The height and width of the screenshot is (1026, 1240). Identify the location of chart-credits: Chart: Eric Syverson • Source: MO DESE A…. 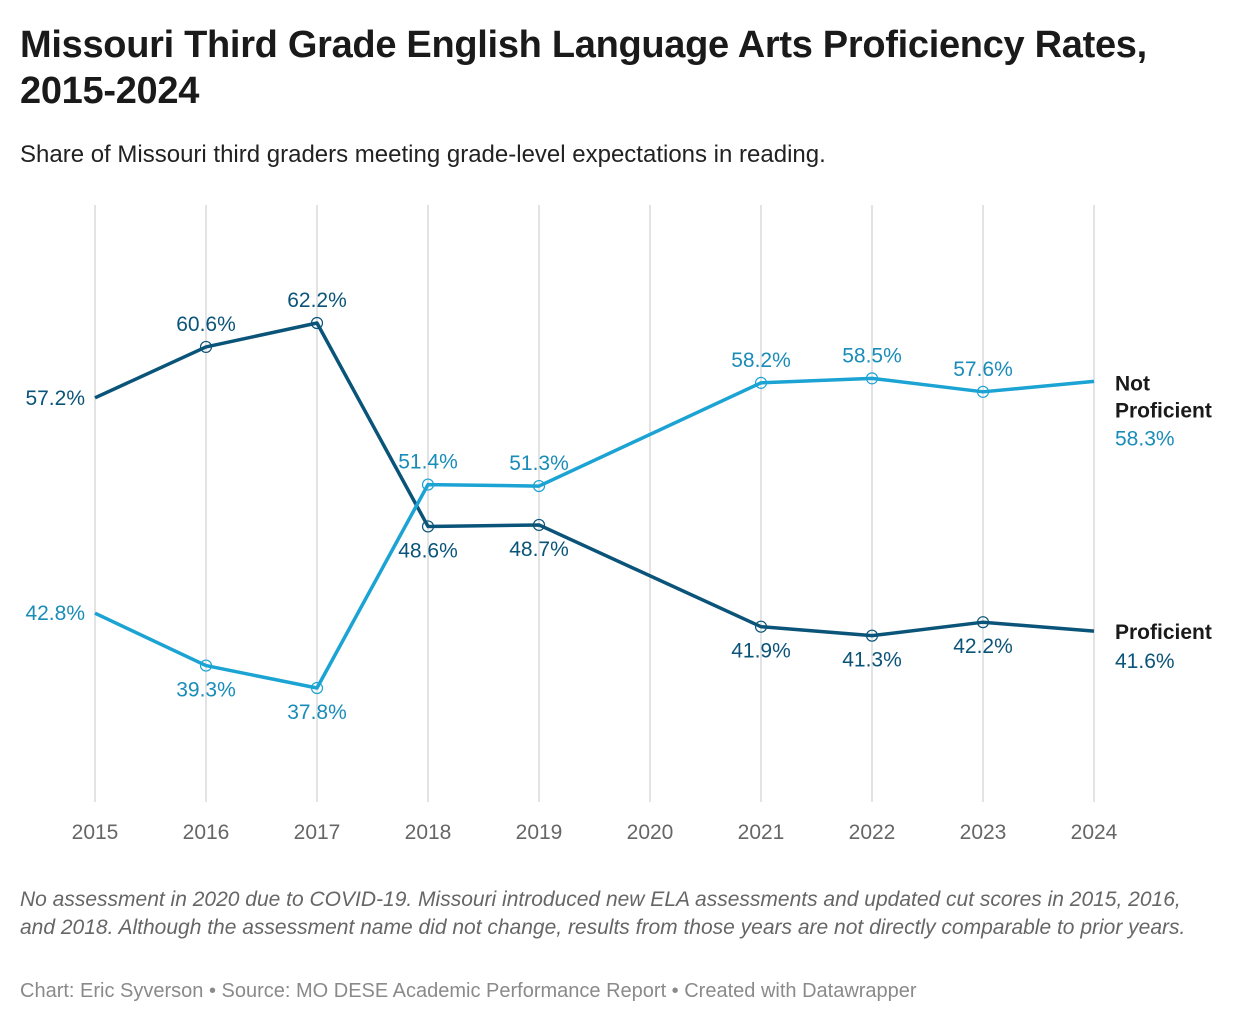
(468, 991).